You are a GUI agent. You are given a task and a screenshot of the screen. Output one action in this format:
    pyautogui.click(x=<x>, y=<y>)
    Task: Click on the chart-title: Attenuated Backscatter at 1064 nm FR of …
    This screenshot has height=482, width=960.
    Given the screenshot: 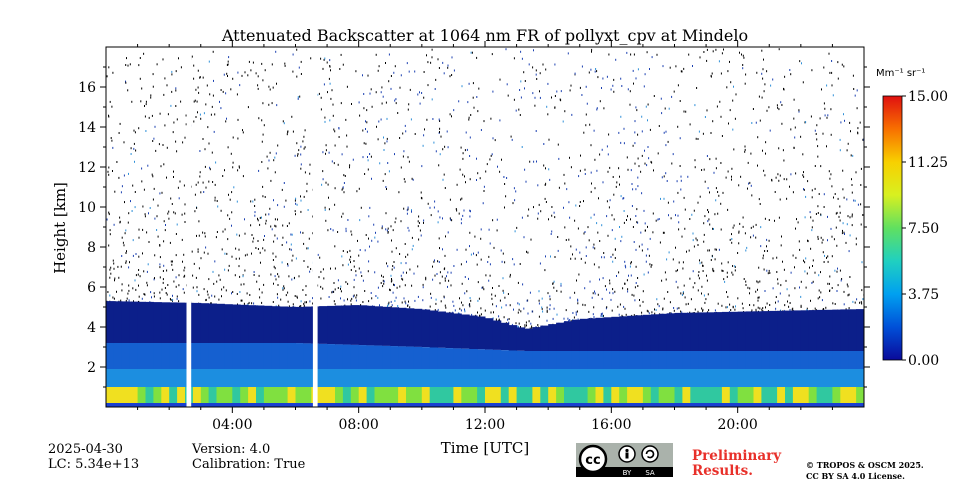 What is the action you would take?
    pyautogui.click(x=484, y=35)
    